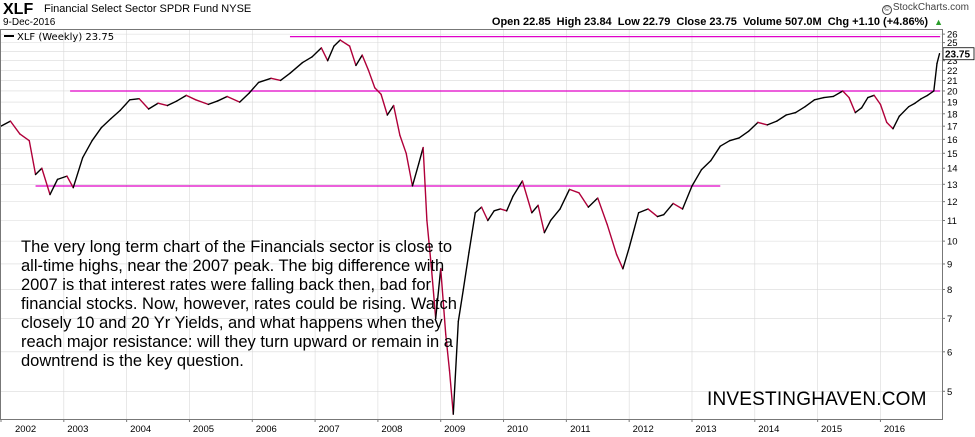 The width and height of the screenshot is (975, 437). What do you see at coordinates (952, 202) in the screenshot?
I see `y-tick-label: 12` at bounding box center [952, 202].